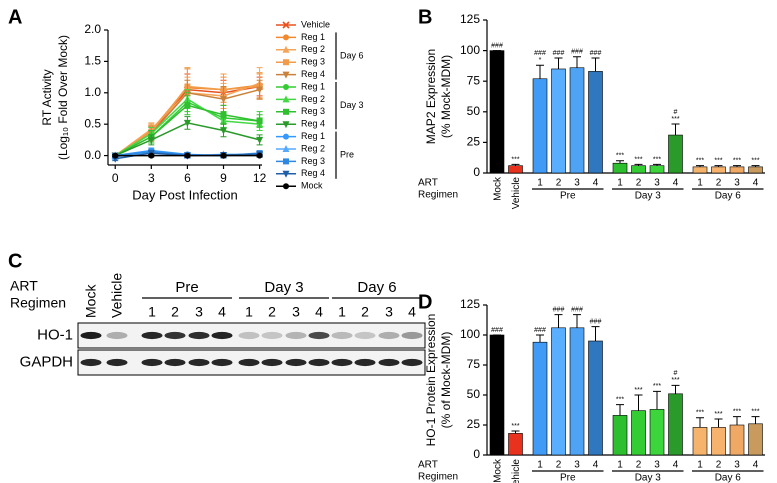  Describe the element at coordinates (352, 105) in the screenshot. I see `legend-group-label: Day 3` at that location.